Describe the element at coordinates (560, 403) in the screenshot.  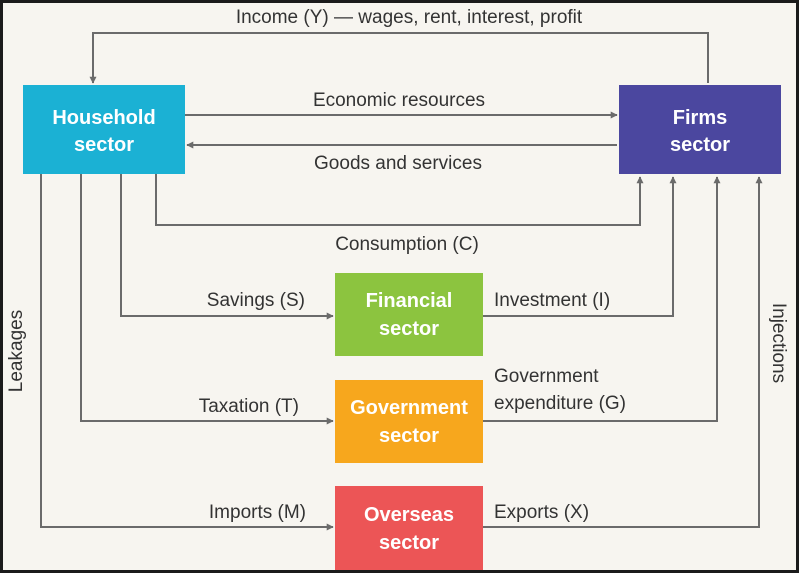
I see `government-expenditure-label-line2: expenditure (G)` at that location.